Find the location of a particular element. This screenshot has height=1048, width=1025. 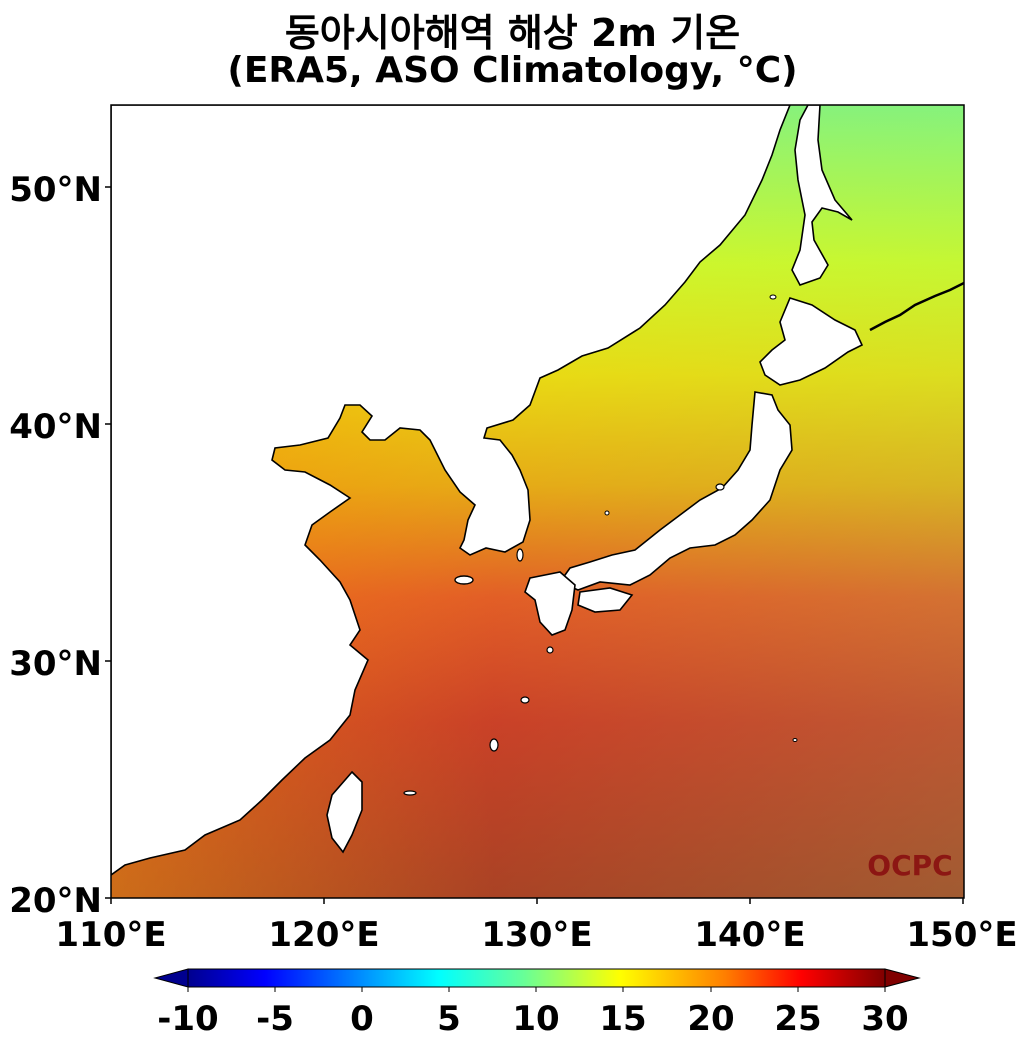

ulleung-island is located at coordinates (607, 513).